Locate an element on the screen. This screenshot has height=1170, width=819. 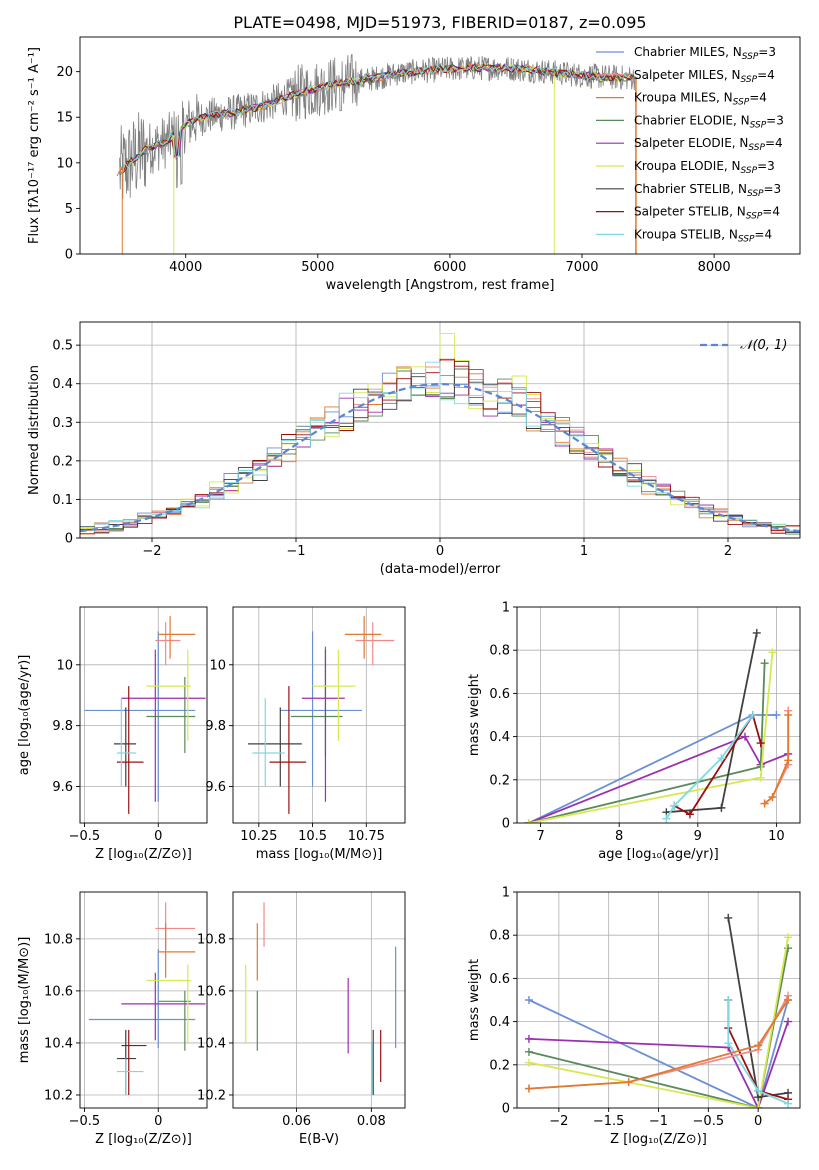
age_vs_mass-marks is located at coordinates (321, 715).